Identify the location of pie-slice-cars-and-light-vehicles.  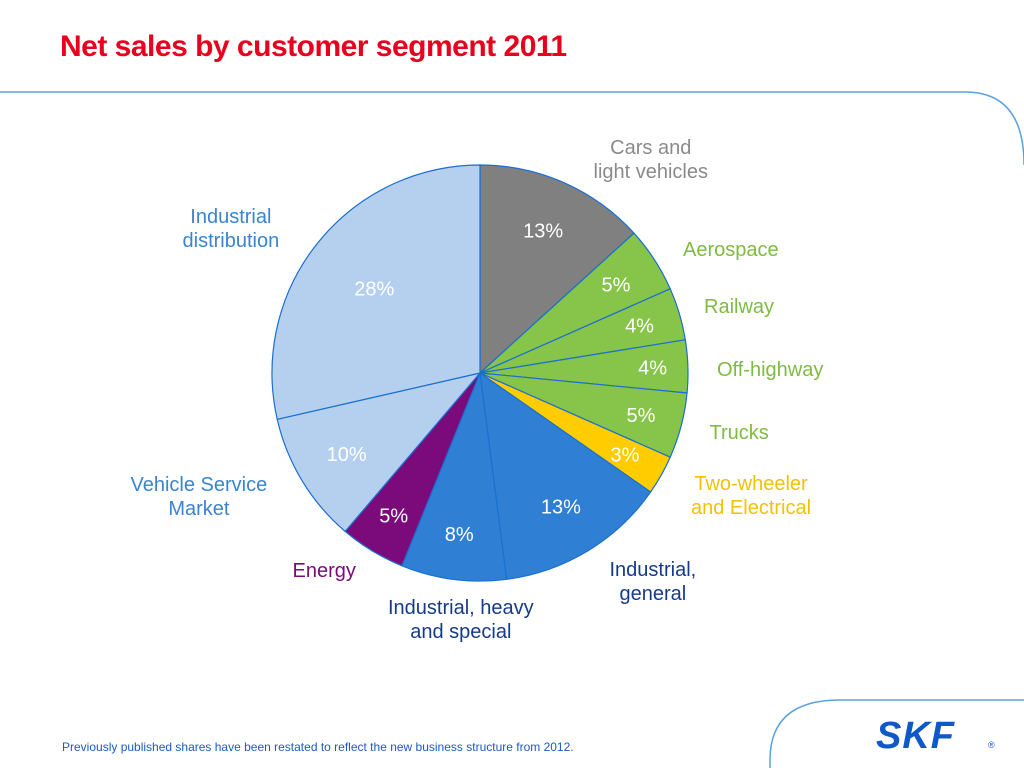
(557, 269).